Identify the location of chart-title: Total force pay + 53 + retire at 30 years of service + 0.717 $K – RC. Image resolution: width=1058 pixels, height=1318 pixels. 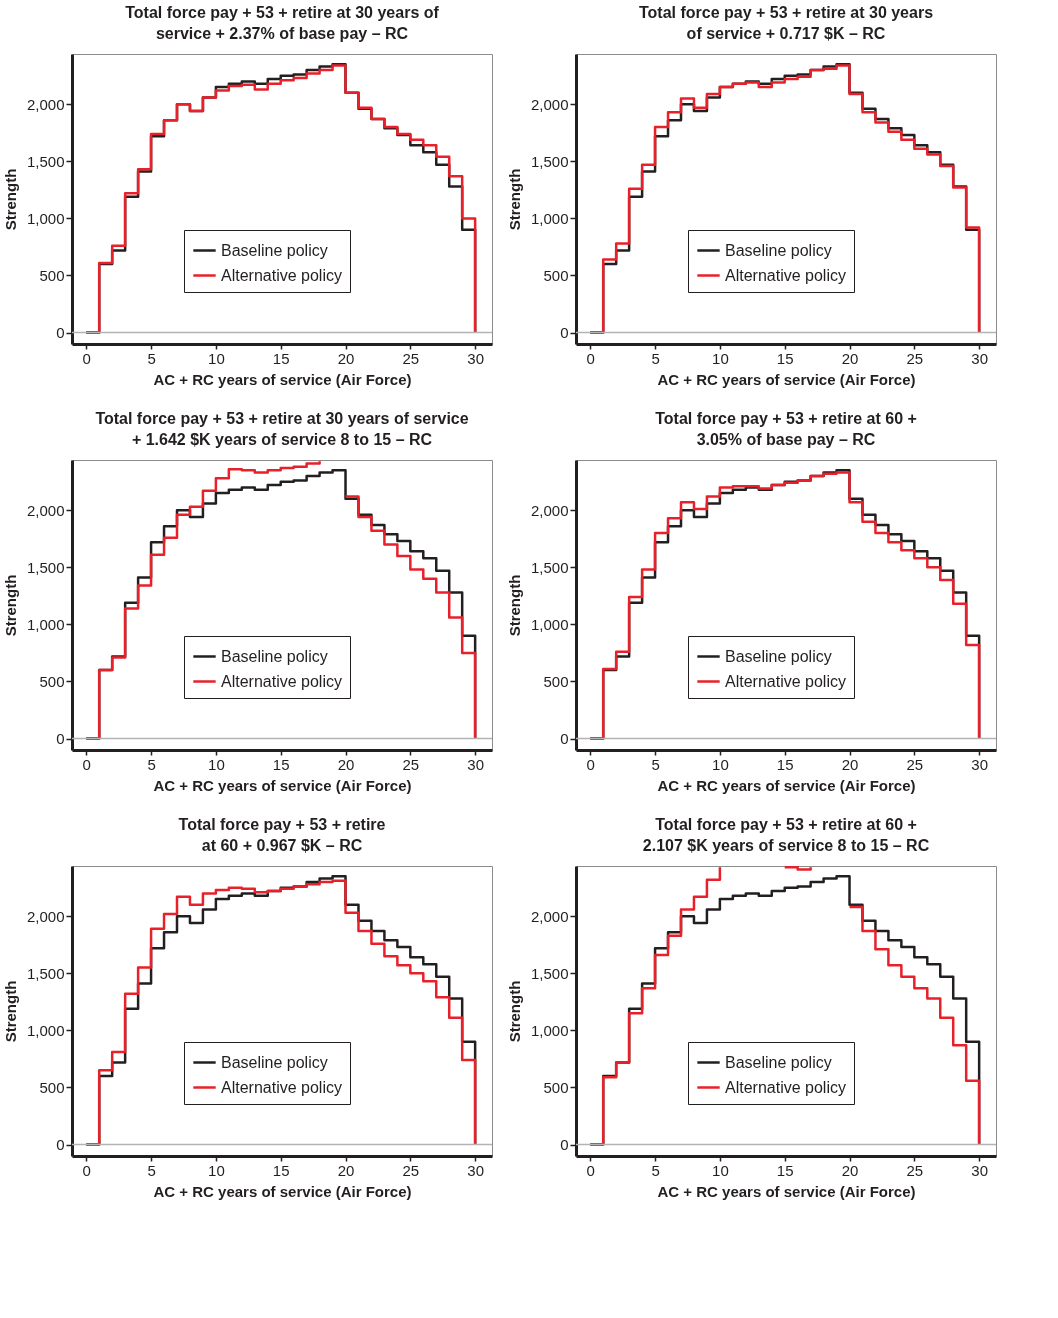
(786, 23).